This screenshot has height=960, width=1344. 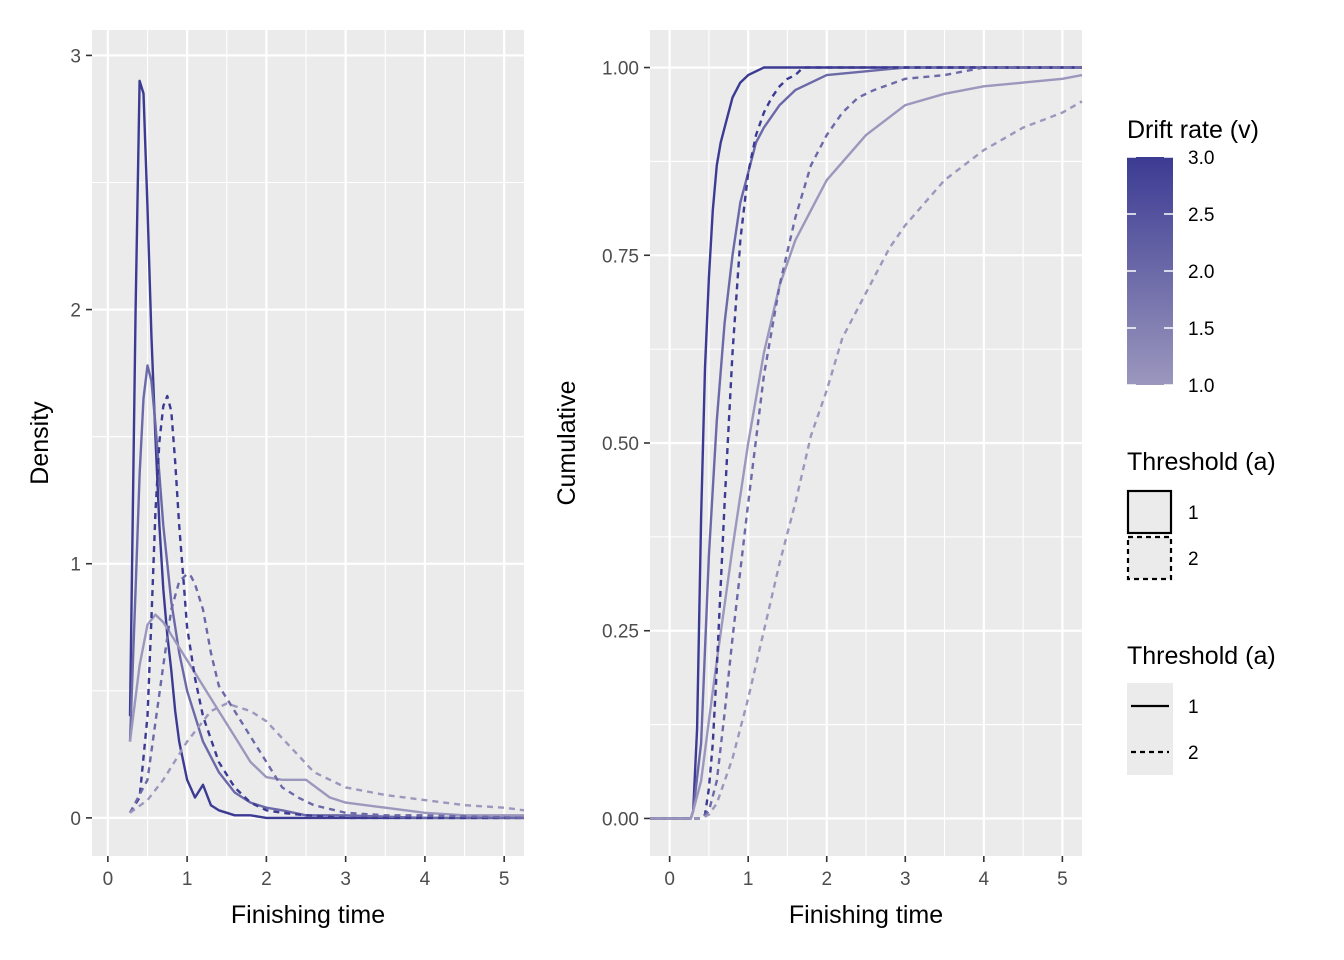 I want to click on threshold-fill-label-1: 1, so click(x=1193, y=513).